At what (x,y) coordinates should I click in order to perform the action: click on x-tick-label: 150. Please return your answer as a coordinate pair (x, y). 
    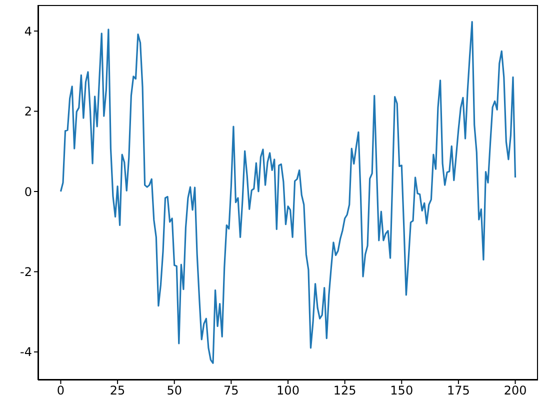
    Looking at the image, I should click on (402, 391).